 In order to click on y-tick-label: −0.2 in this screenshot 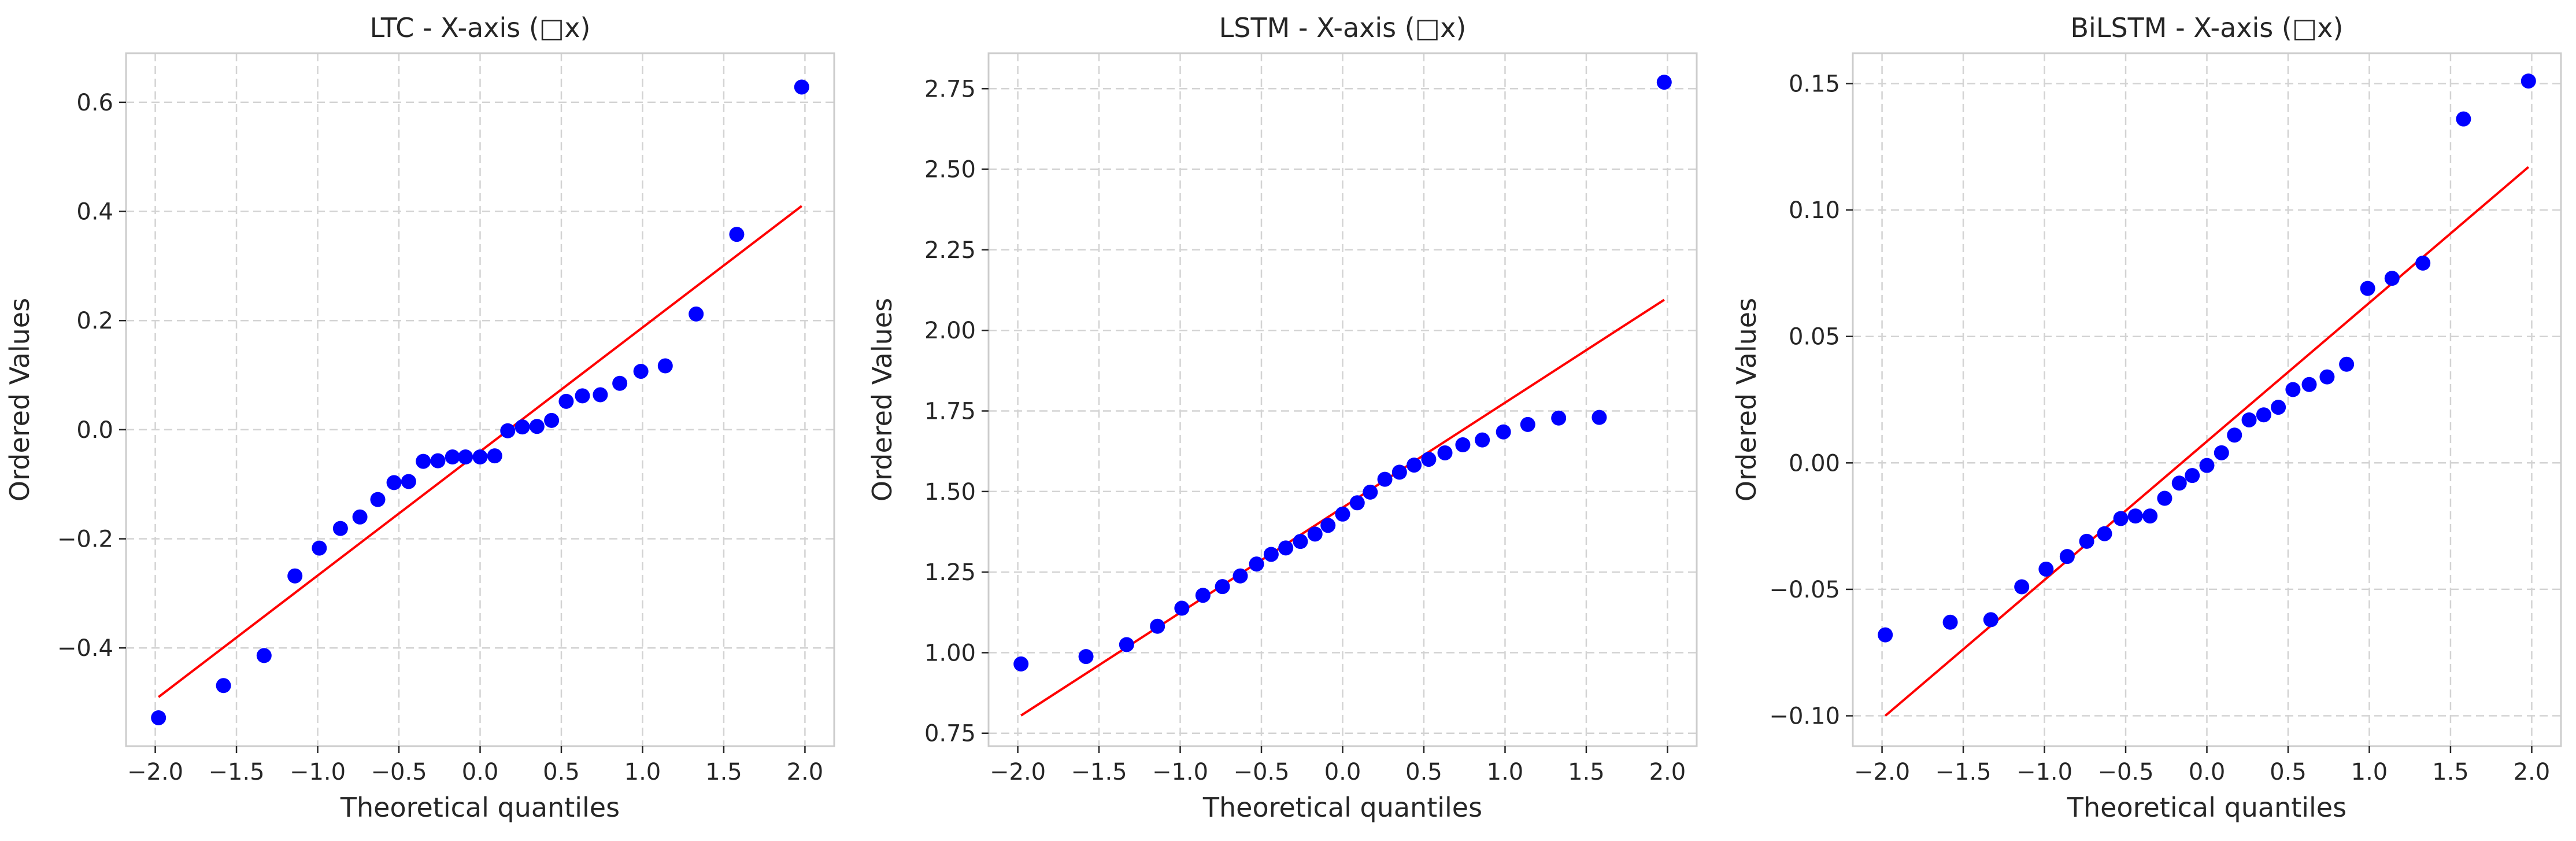, I will do `click(85, 540)`.